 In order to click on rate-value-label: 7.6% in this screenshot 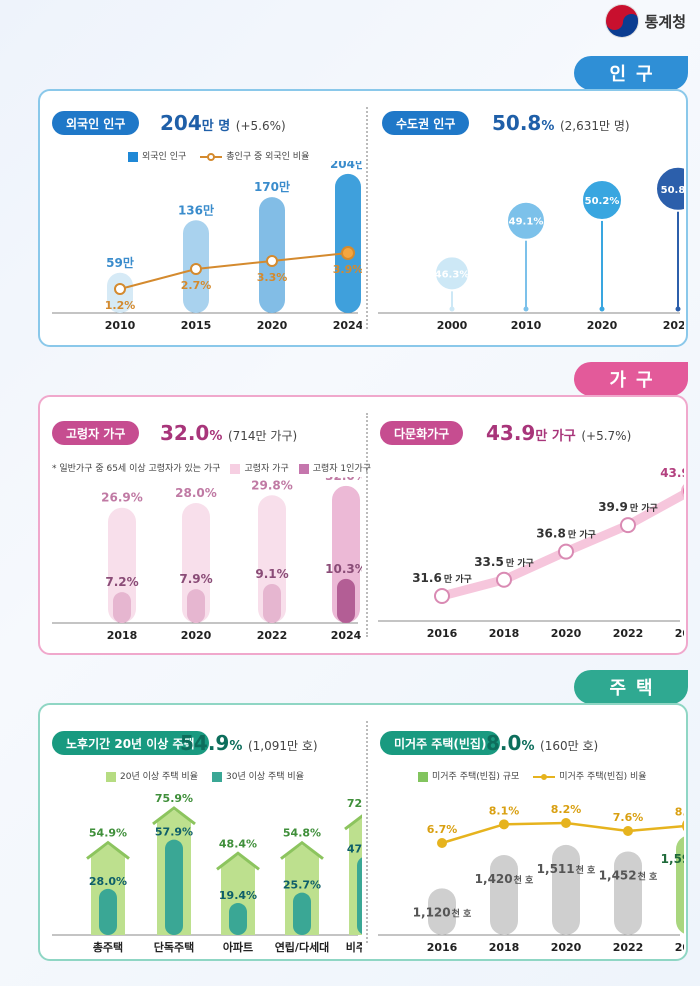, I will do `click(628, 817)`.